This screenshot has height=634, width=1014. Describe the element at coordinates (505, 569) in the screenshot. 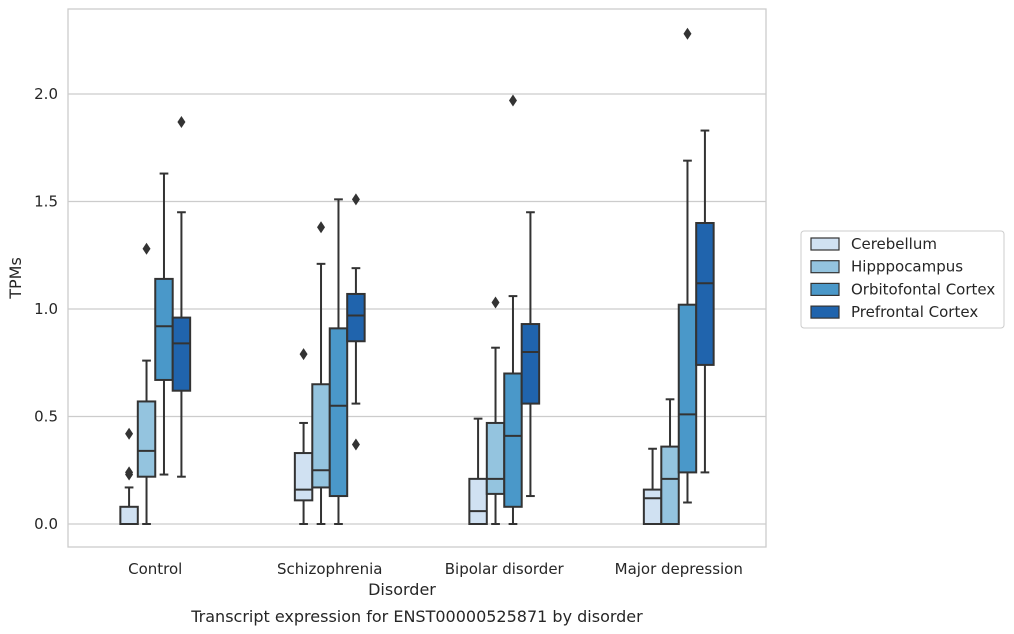

I see `x-tick-label: Bipolar disorder` at that location.